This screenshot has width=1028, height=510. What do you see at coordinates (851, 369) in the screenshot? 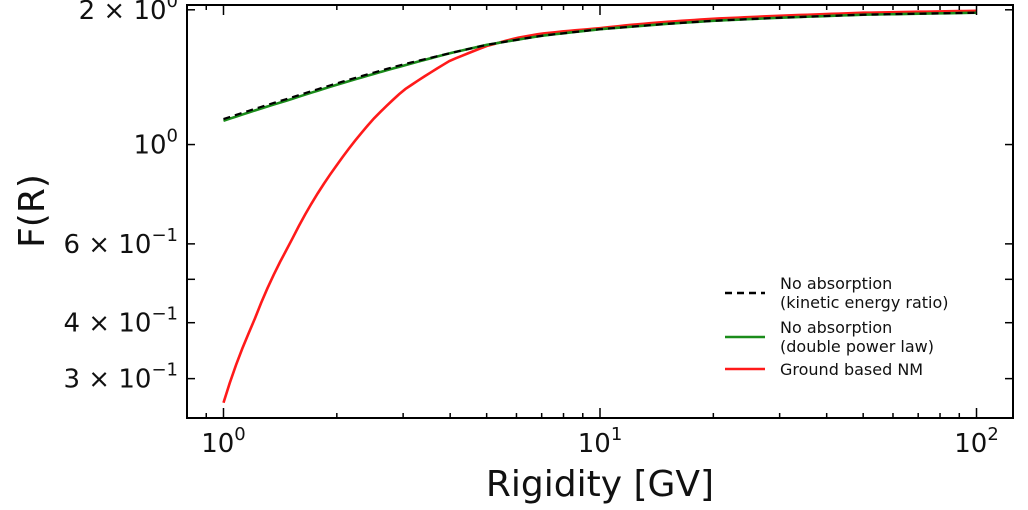
I see `legend-label: Ground based NM` at bounding box center [851, 369].